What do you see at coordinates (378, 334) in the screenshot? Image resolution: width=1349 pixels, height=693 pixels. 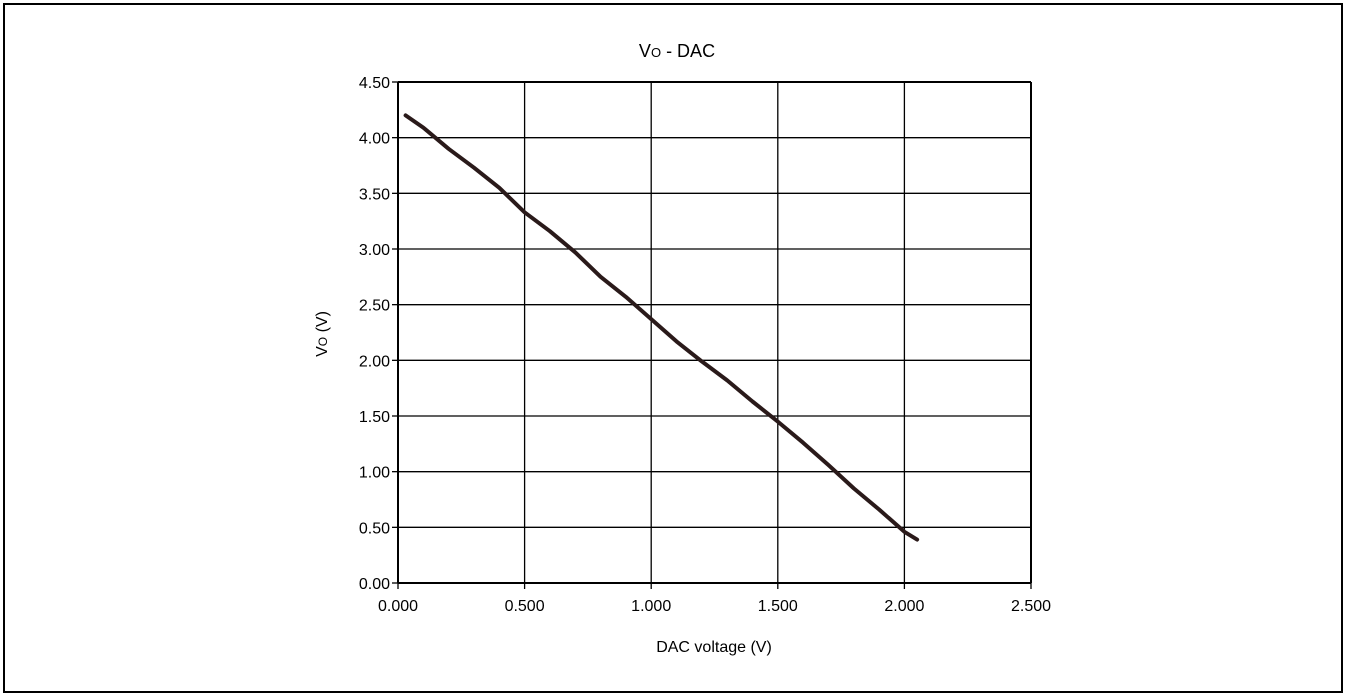 I see `y-axis-ticks: 0.00 0.50 1.00 1.50 2.00 2.50 3.00 3.50 4.00 4.50` at bounding box center [378, 334].